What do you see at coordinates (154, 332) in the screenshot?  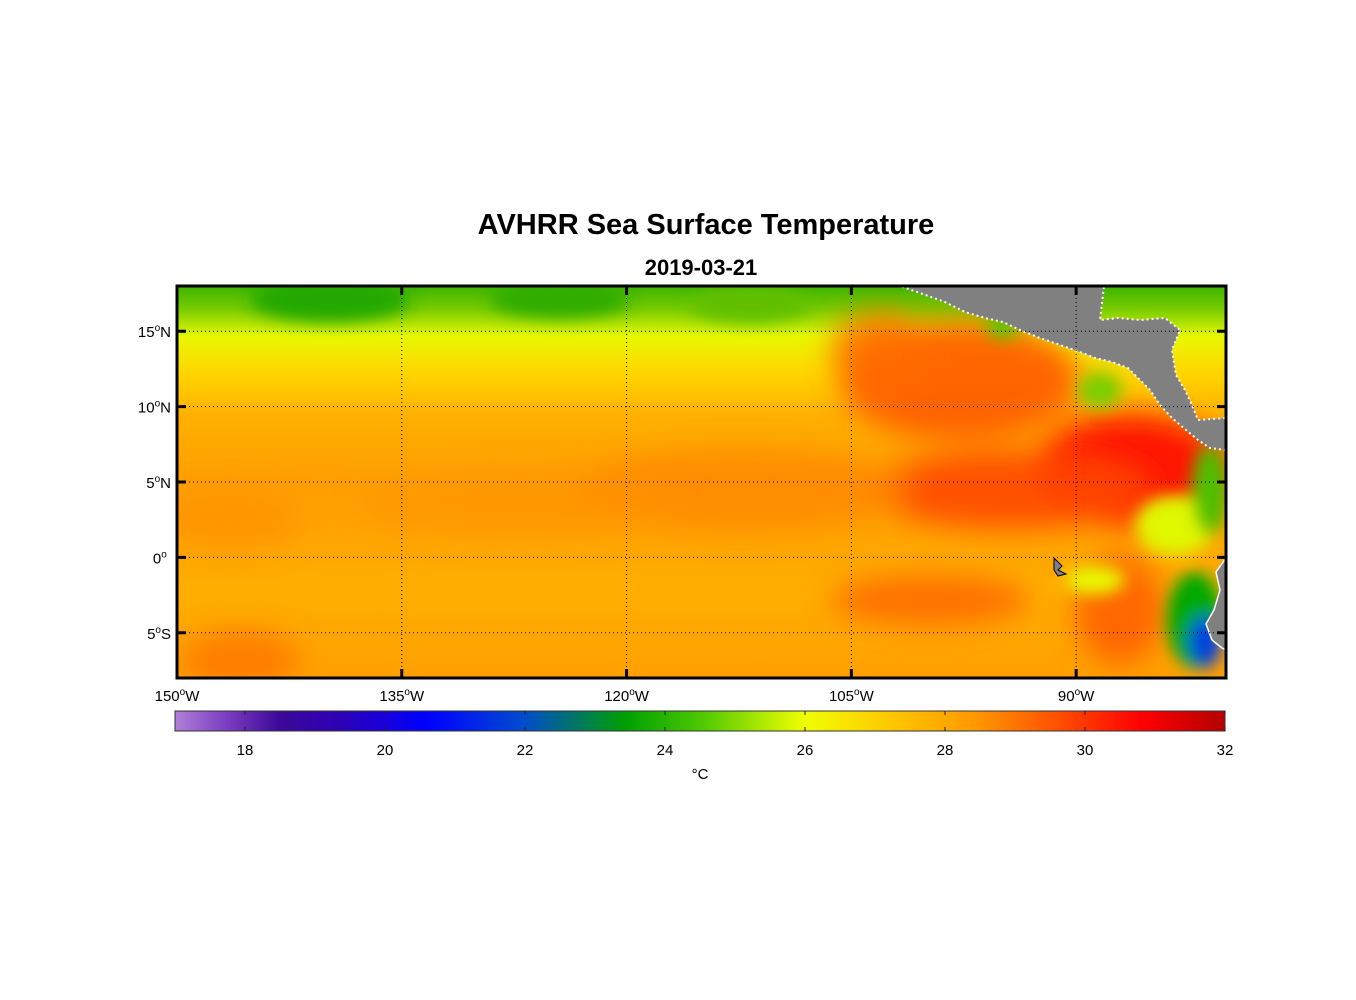 I see `y-tick-label-15N: 15oN` at bounding box center [154, 332].